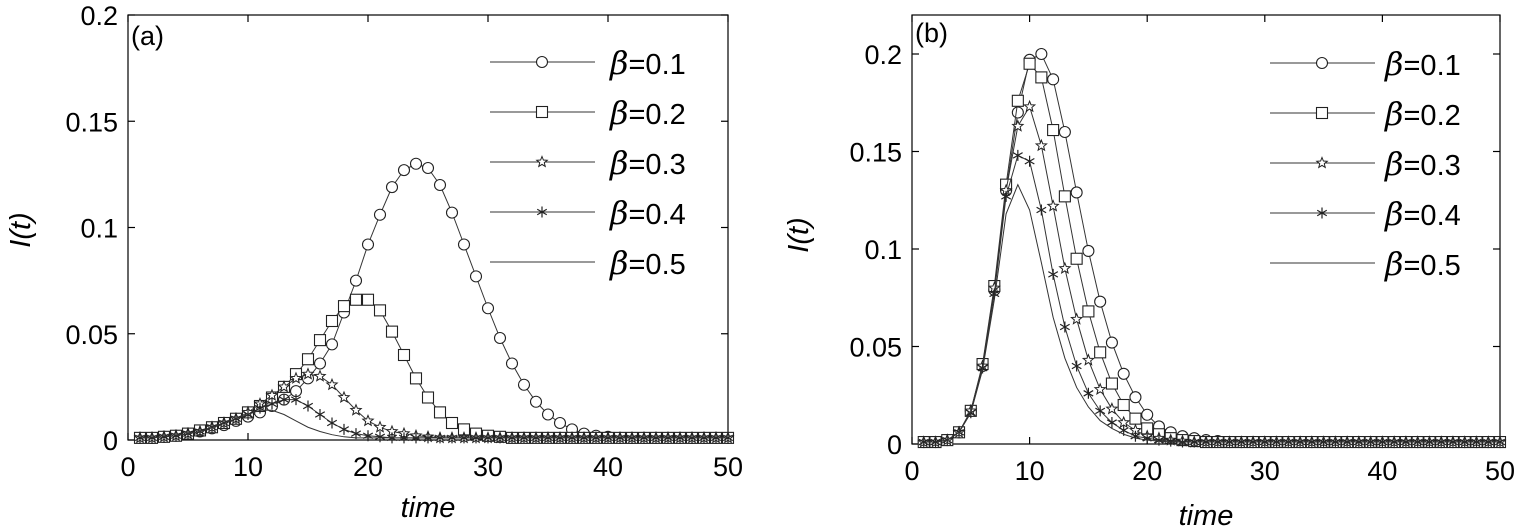 The width and height of the screenshot is (1518, 527). What do you see at coordinates (657, 215) in the screenshot?
I see `legend-value: =0.4` at bounding box center [657, 215].